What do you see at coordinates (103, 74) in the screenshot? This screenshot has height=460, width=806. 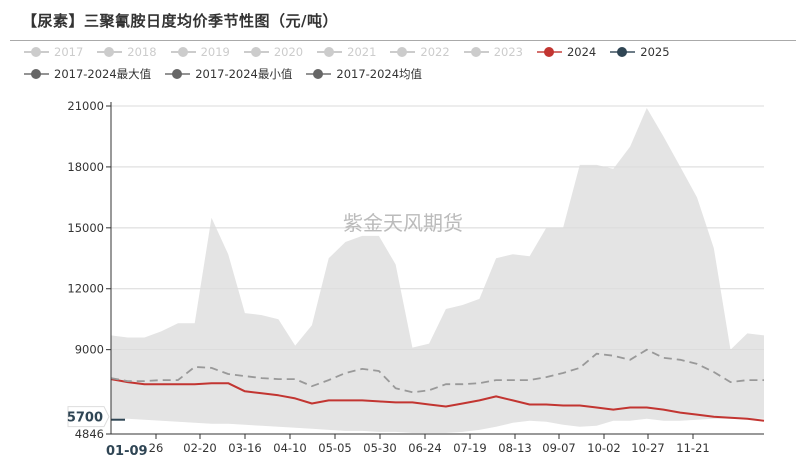 I see `legend-label: 2017-2024最大值` at bounding box center [103, 74].